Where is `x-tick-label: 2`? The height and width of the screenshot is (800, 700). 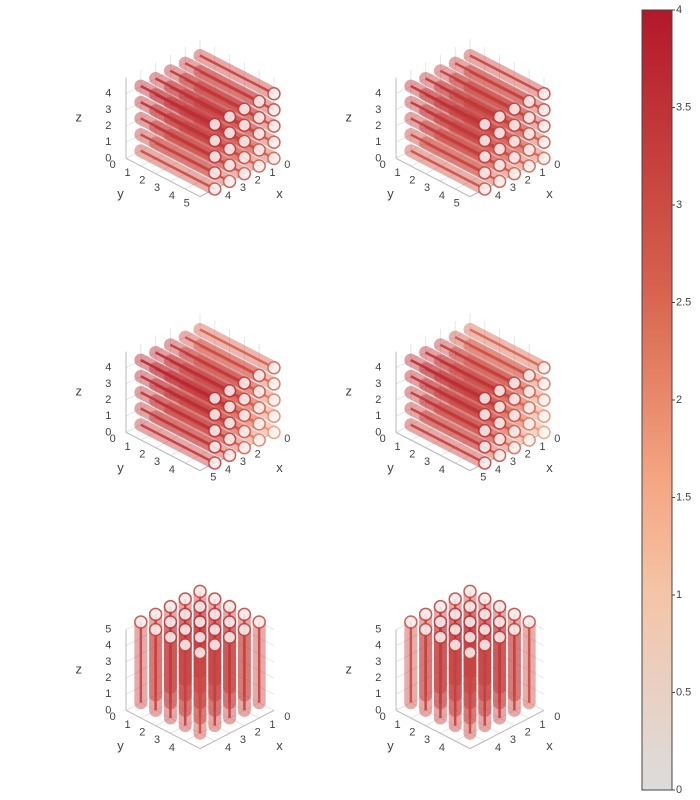
x-tick-label: 2 is located at coordinates (258, 180).